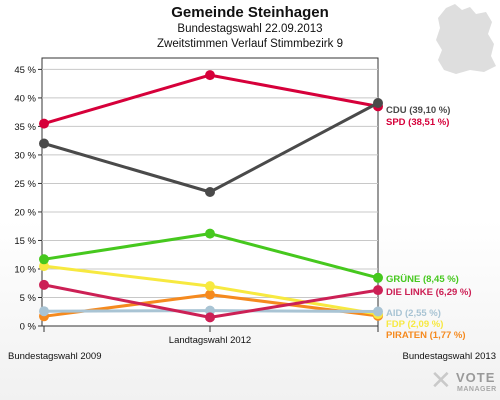  I want to click on logo-word: VOTE, so click(476, 377).